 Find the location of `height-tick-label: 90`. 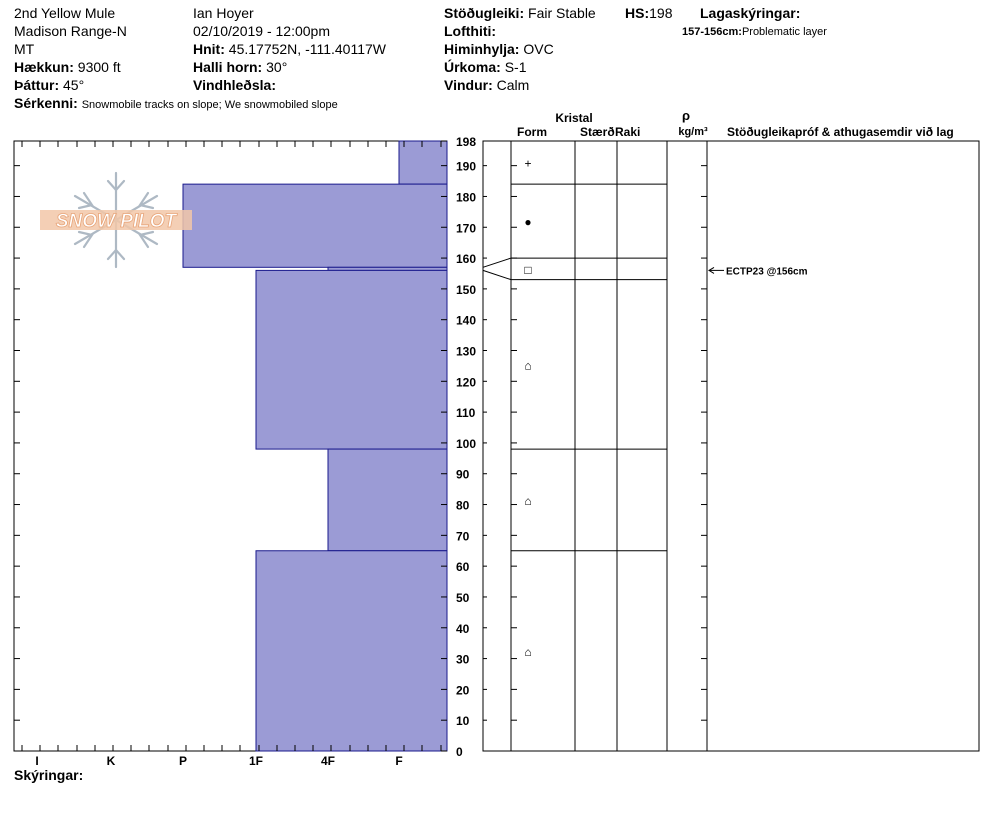

height-tick-label: 90 is located at coordinates (463, 475).